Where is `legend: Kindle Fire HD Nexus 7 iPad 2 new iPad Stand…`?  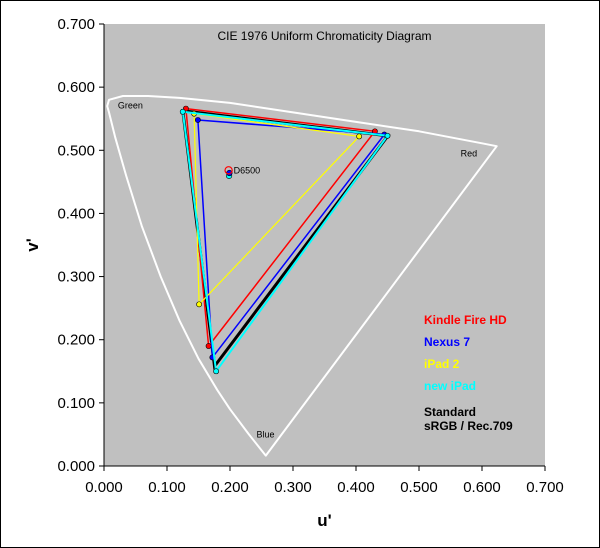
legend: Kindle Fire HD Nexus 7 iPad 2 new iPad Stand… is located at coordinates (468, 373).